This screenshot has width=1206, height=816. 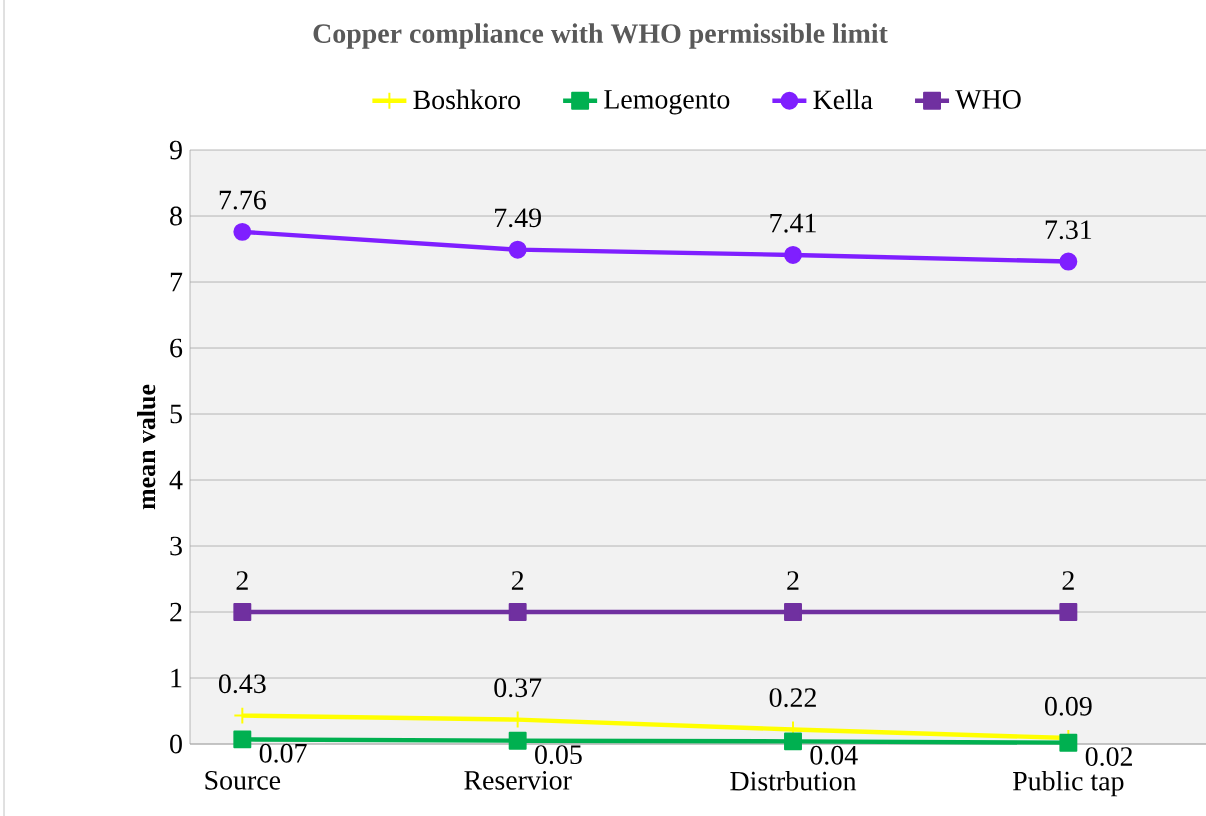 What do you see at coordinates (843, 99) in the screenshot?
I see `legend-label: Kella` at bounding box center [843, 99].